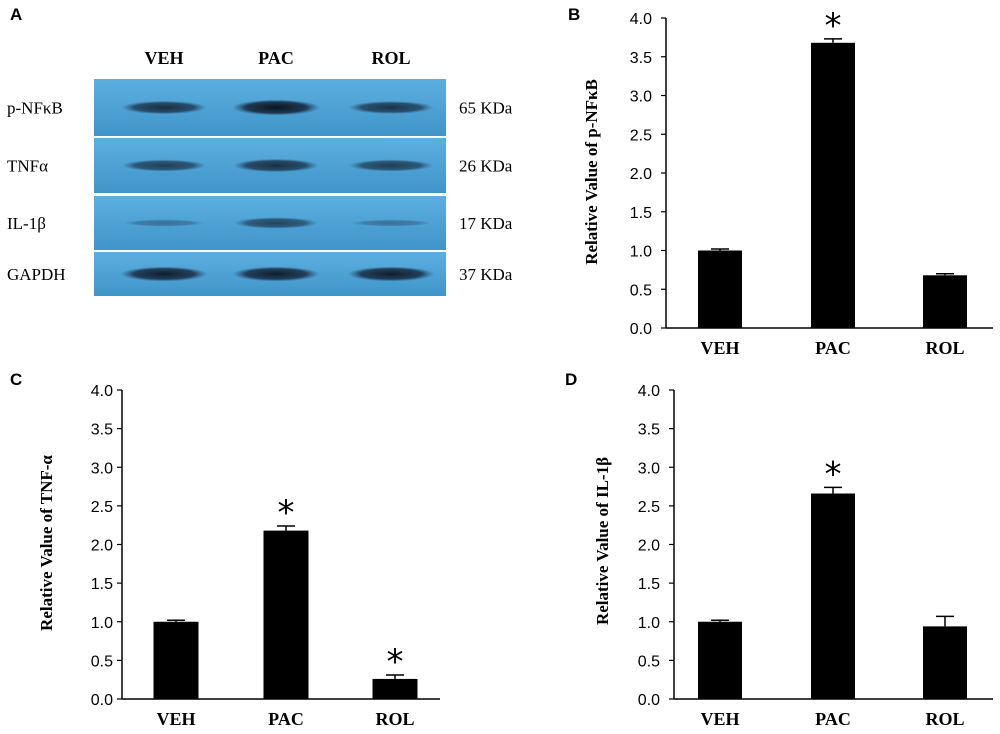  What do you see at coordinates (46, 543) in the screenshot?
I see `y-axis-label: Relative Value of TNF-α` at bounding box center [46, 543].